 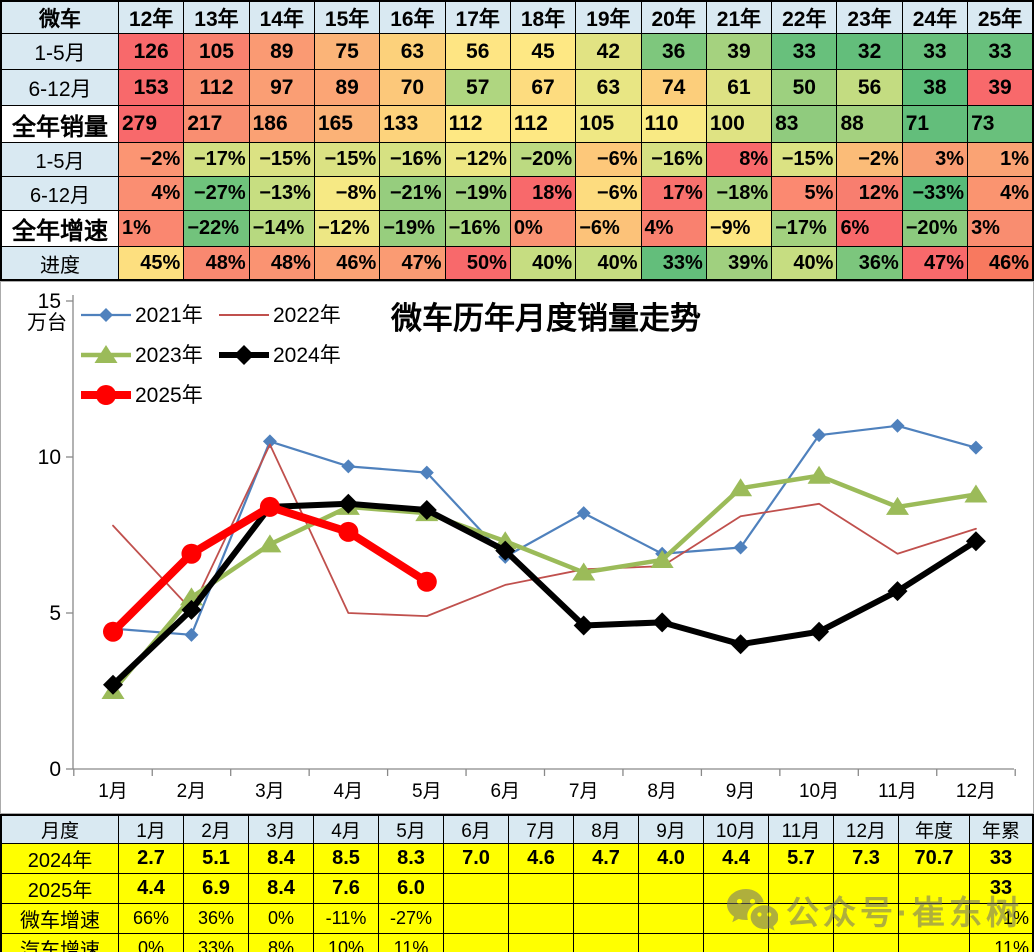 What do you see at coordinates (819, 791) in the screenshot?
I see `x-tick-label: 10月` at bounding box center [819, 791].